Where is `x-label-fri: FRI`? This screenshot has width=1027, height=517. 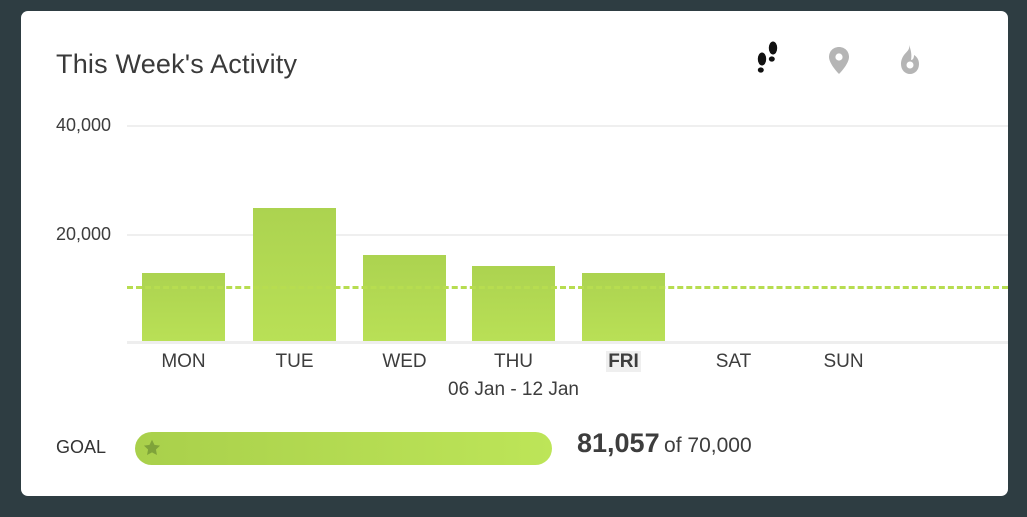
x-label-fri: FRI is located at coordinates (623, 362).